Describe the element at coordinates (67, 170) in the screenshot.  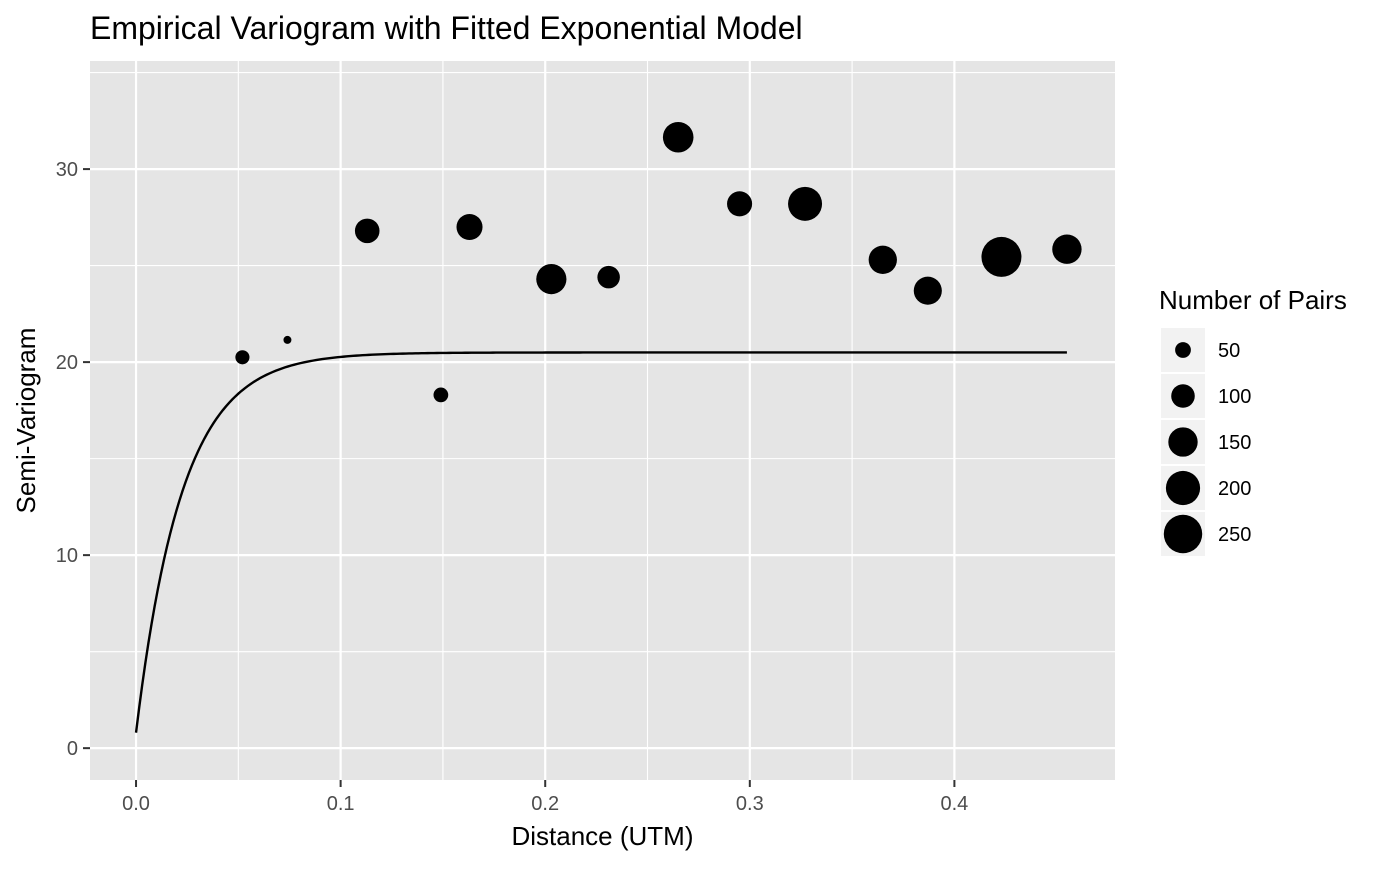
I see `y-tick-label: 30` at that location.